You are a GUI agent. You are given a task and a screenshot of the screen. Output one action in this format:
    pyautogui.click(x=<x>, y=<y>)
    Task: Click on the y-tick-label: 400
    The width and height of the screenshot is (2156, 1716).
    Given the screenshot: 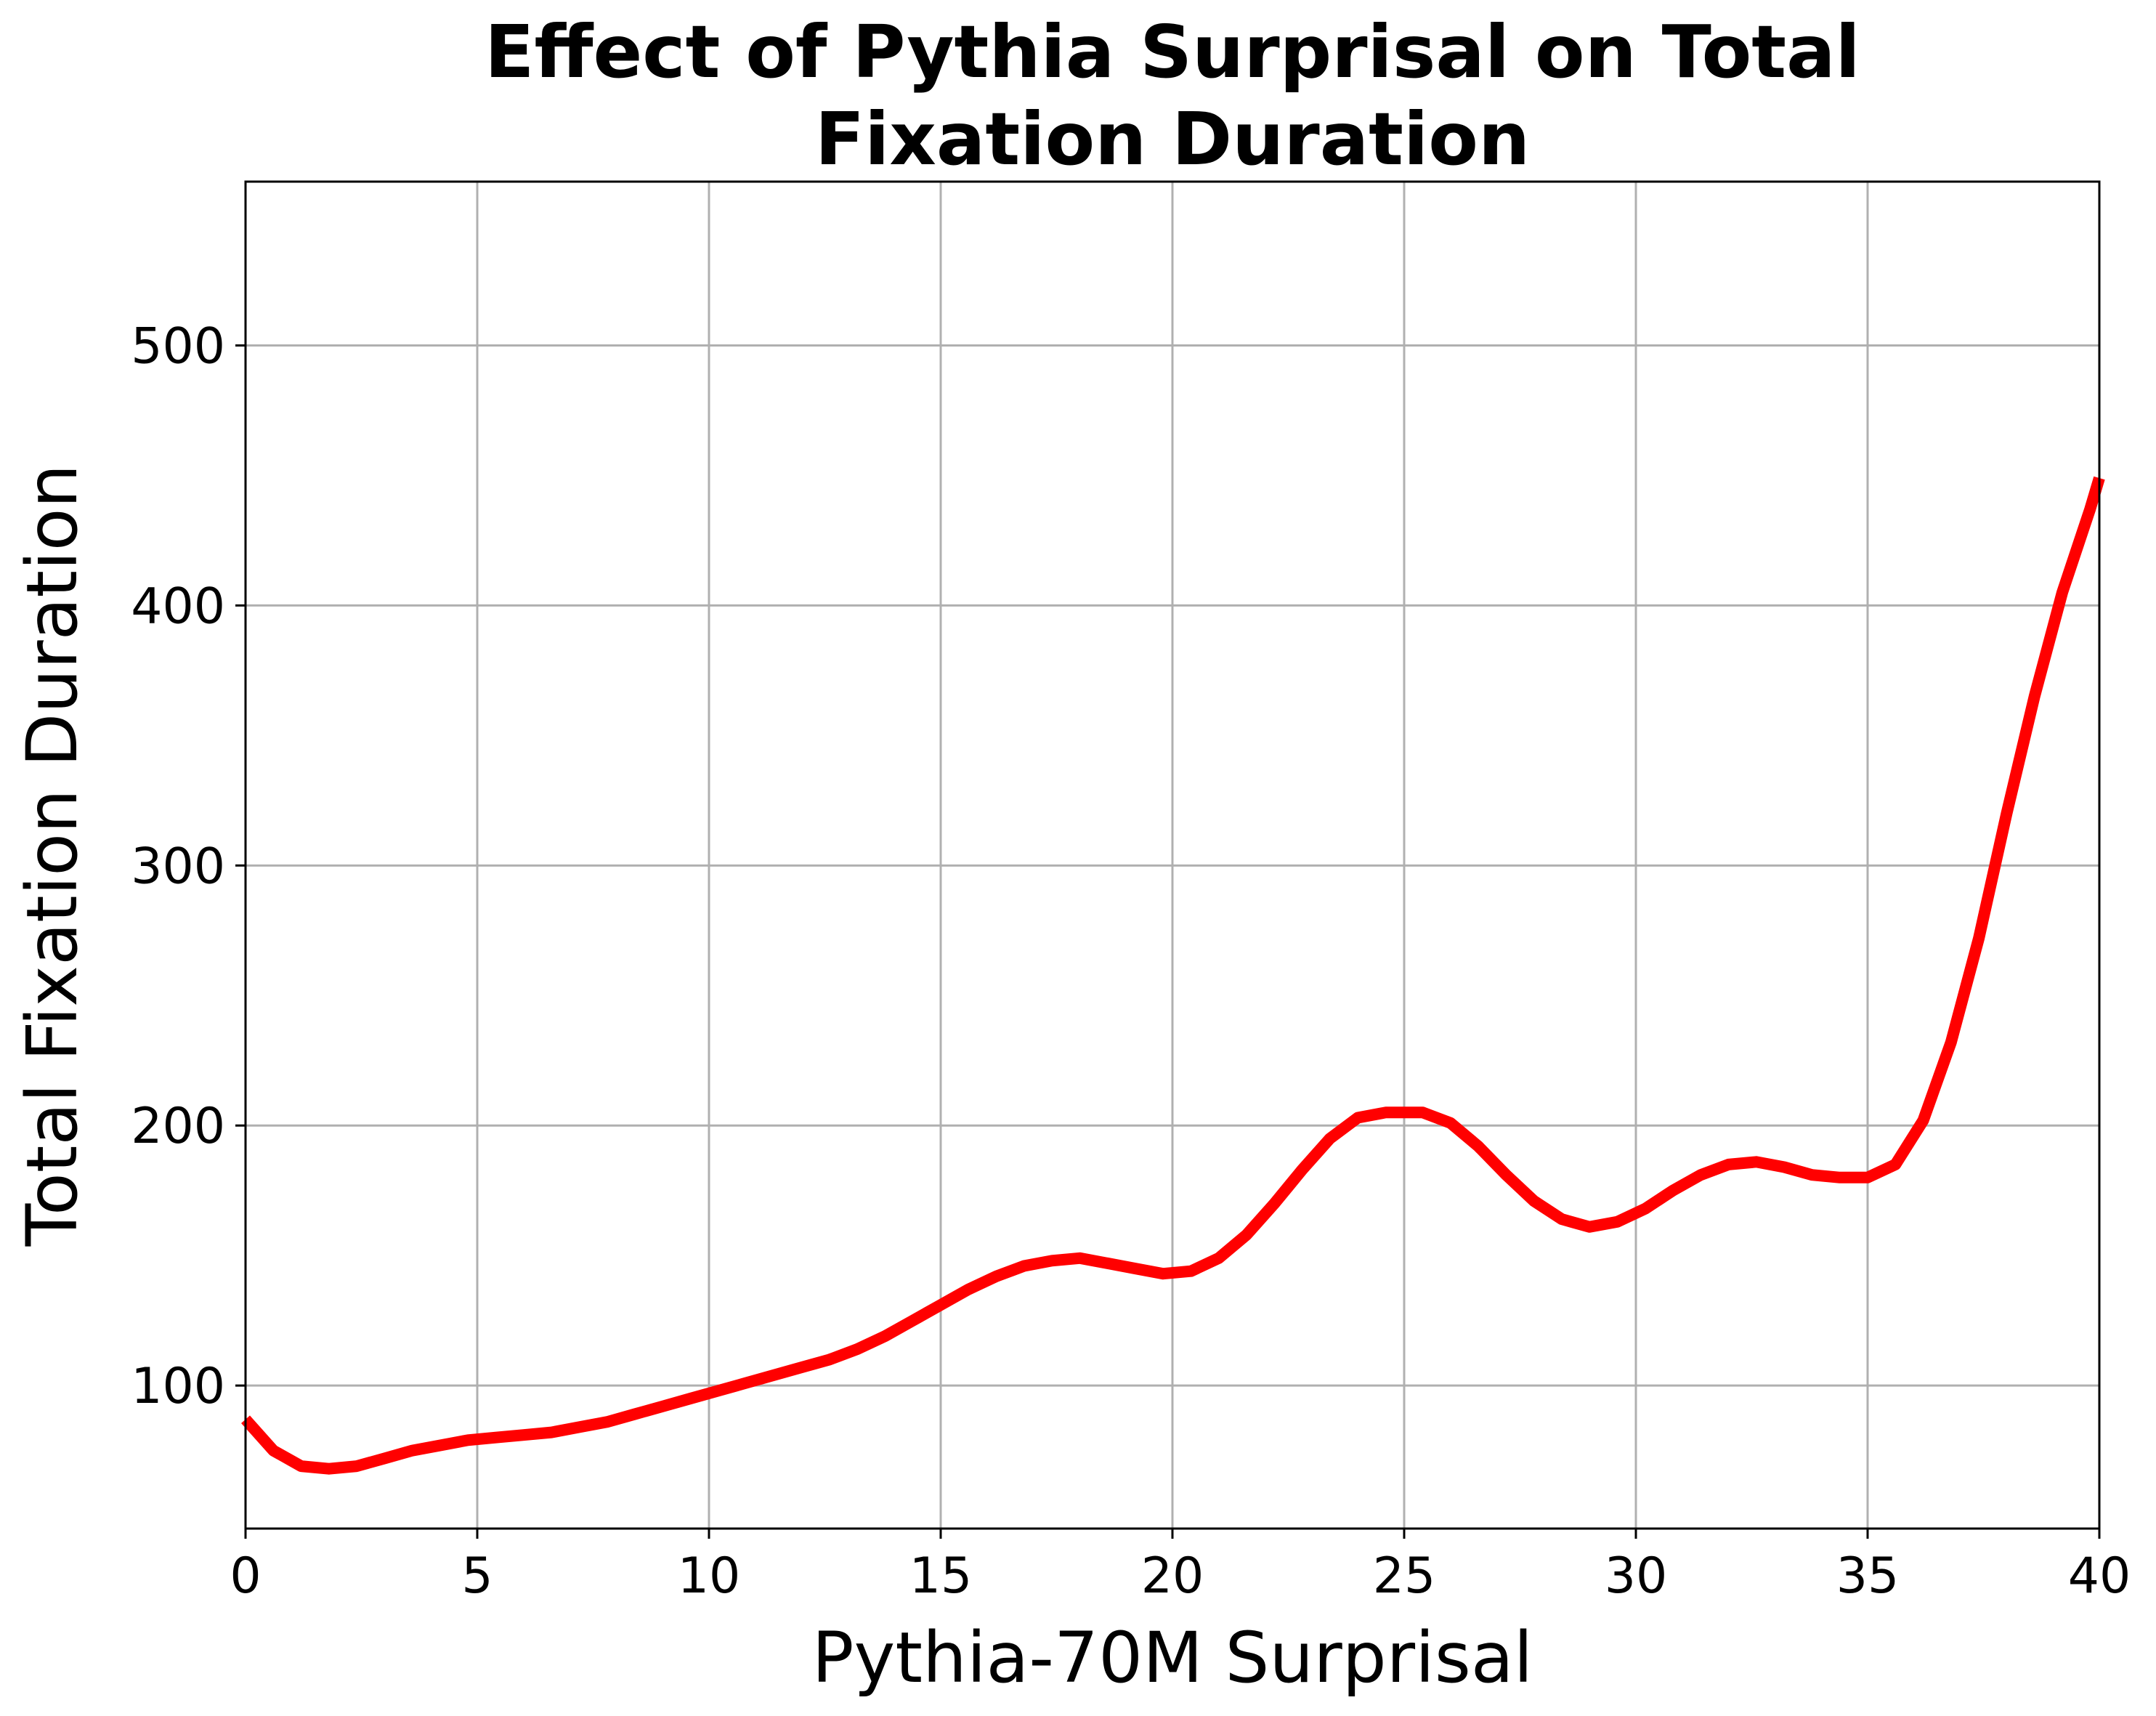 What is the action you would take?
    pyautogui.click(x=178, y=607)
    